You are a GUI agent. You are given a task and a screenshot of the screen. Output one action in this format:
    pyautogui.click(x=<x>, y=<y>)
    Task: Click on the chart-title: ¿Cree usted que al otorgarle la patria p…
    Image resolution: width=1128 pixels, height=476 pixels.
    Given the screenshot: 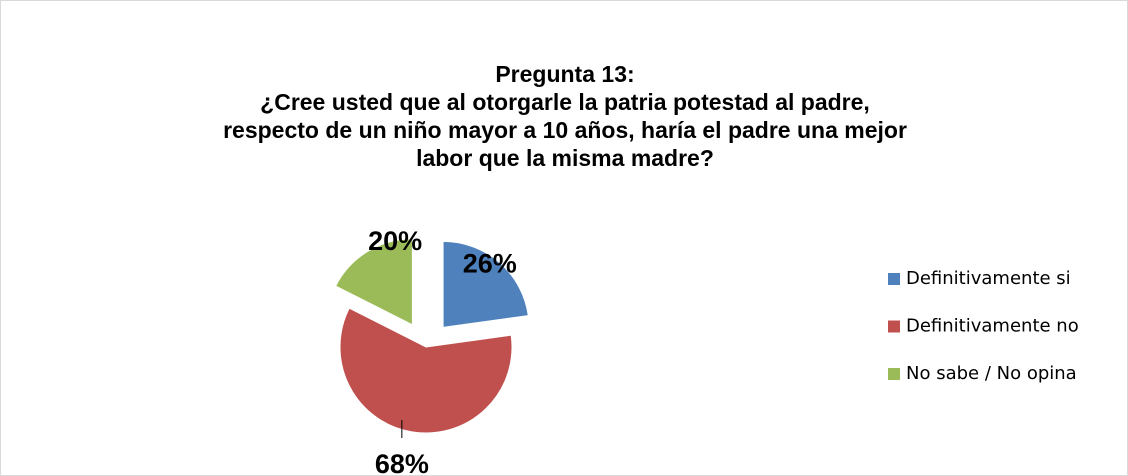 What is the action you would take?
    pyautogui.click(x=565, y=102)
    